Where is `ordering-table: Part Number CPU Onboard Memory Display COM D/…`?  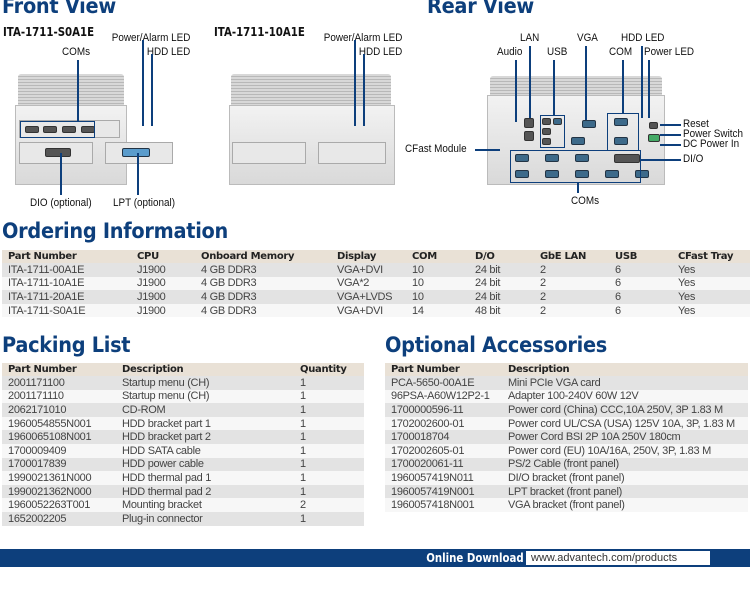
ordering-table: Part Number CPU Onboard Memory Display COM D/… is located at coordinates (376, 284).